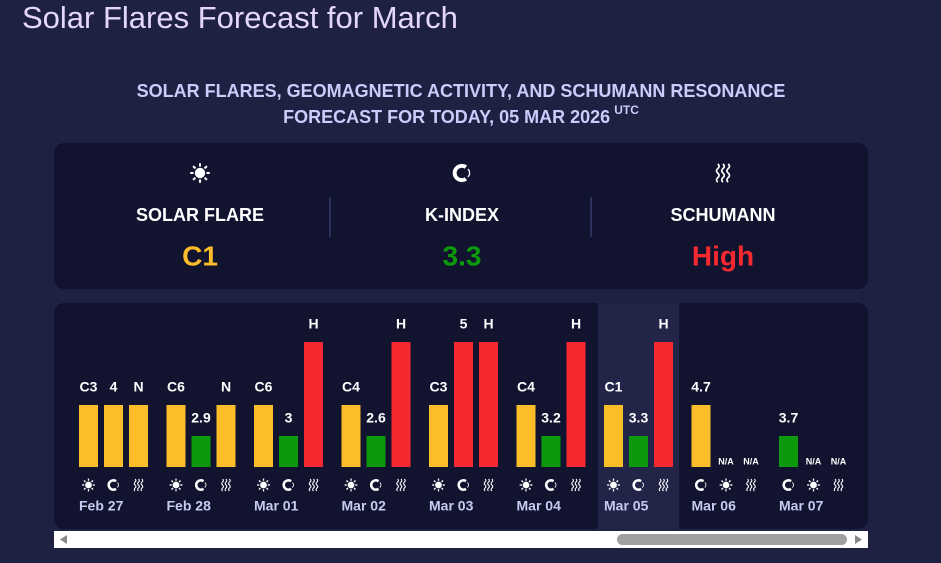  What do you see at coordinates (63, 539) in the screenshot?
I see `scroll-left` at bounding box center [63, 539].